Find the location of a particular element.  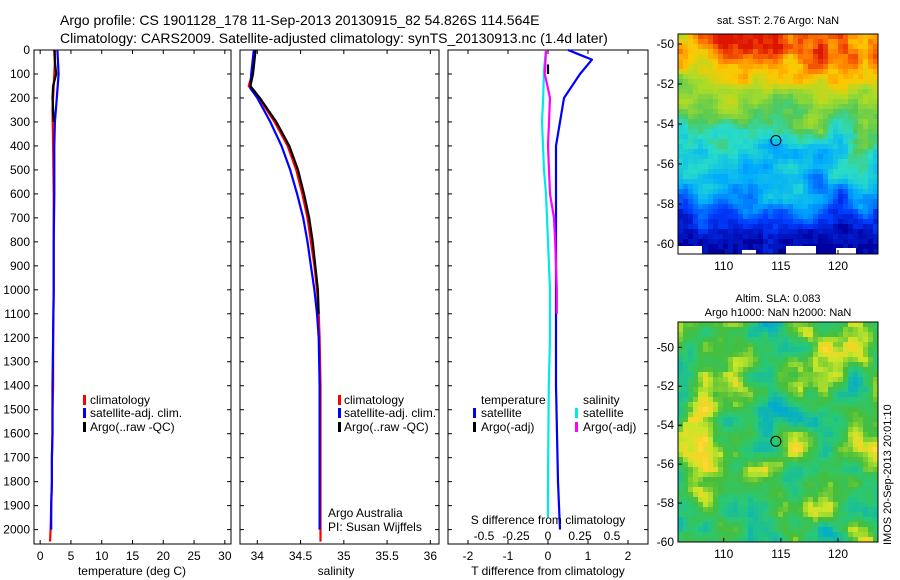

map-y-tick-label: -50 is located at coordinates (666, 347).